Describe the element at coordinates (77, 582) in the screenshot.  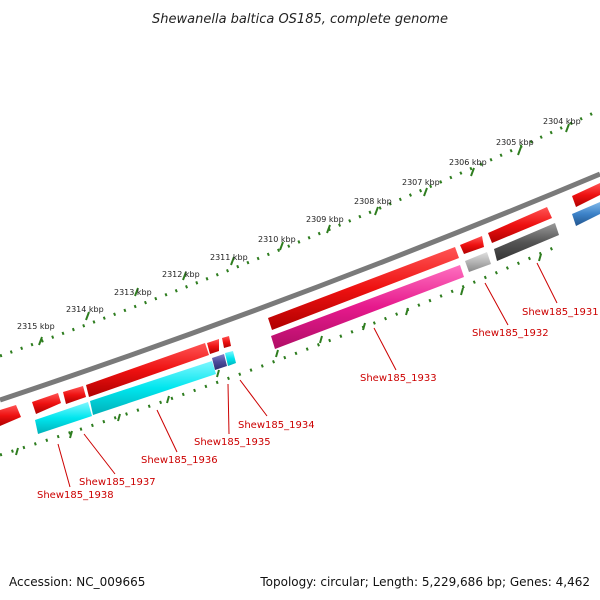
I see `accession-text: Accession: NC_009665` at that location.